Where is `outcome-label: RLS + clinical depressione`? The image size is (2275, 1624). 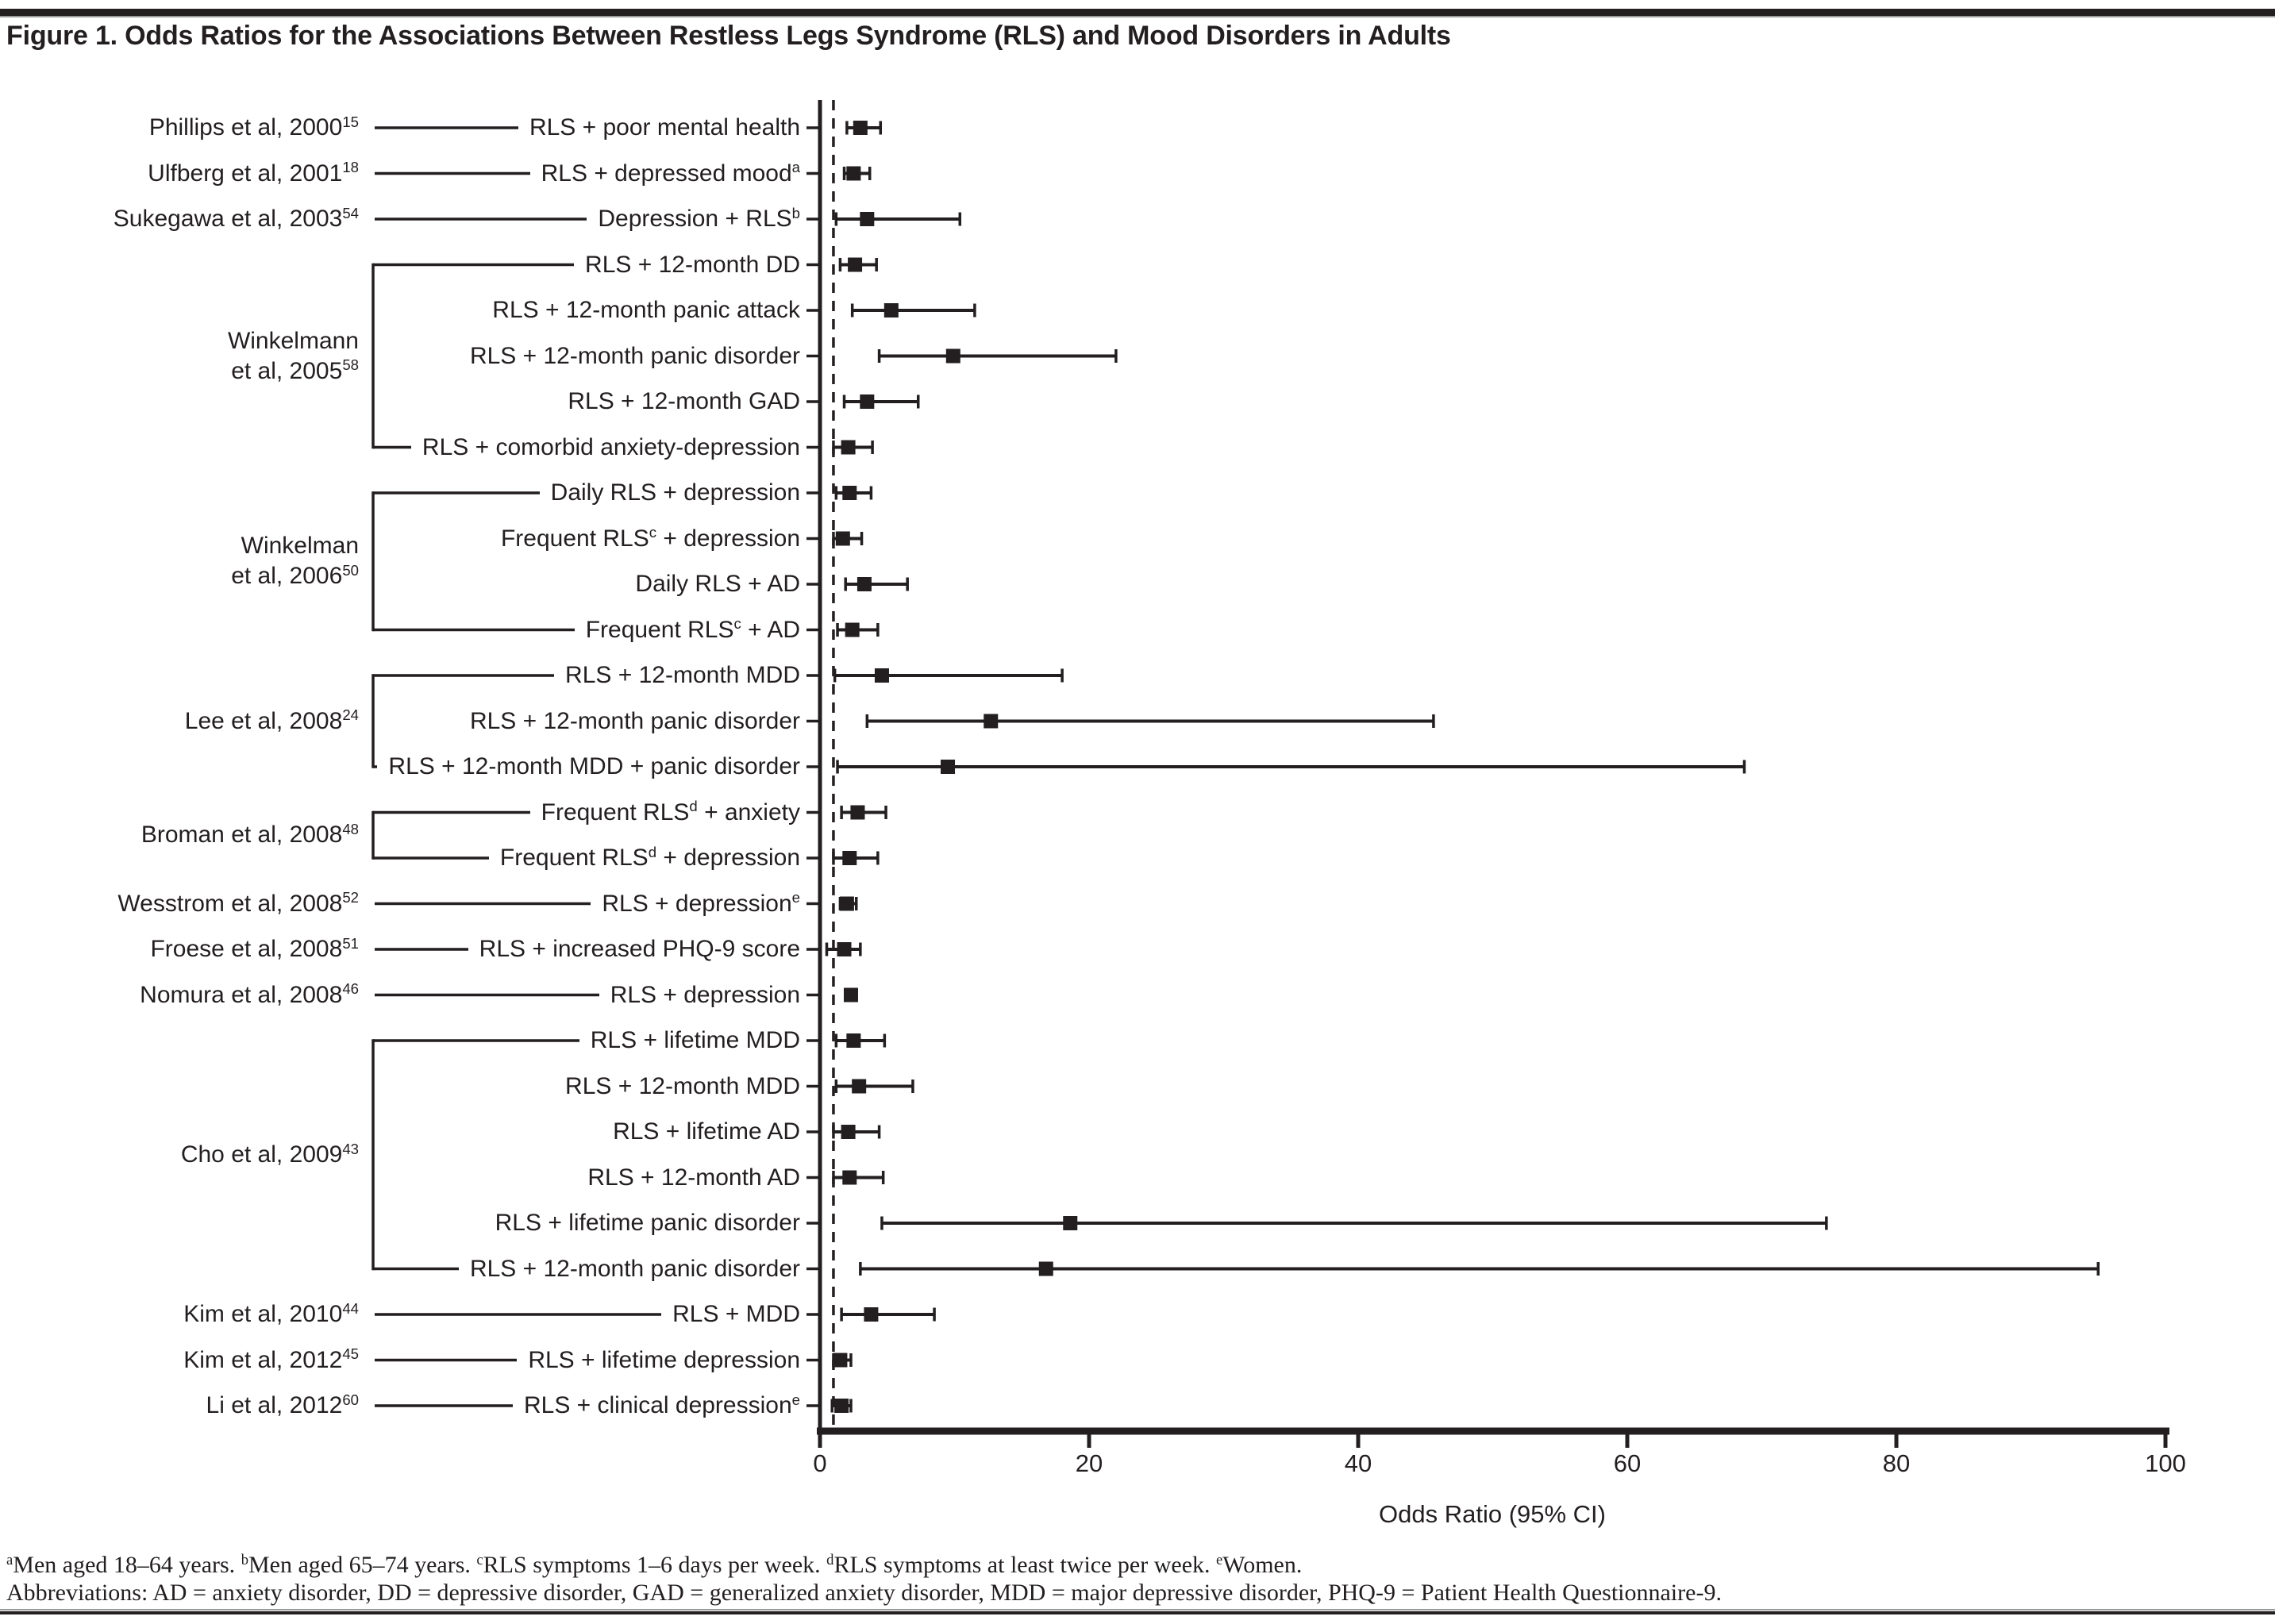 outcome-label: RLS + clinical depressione is located at coordinates (661, 1404).